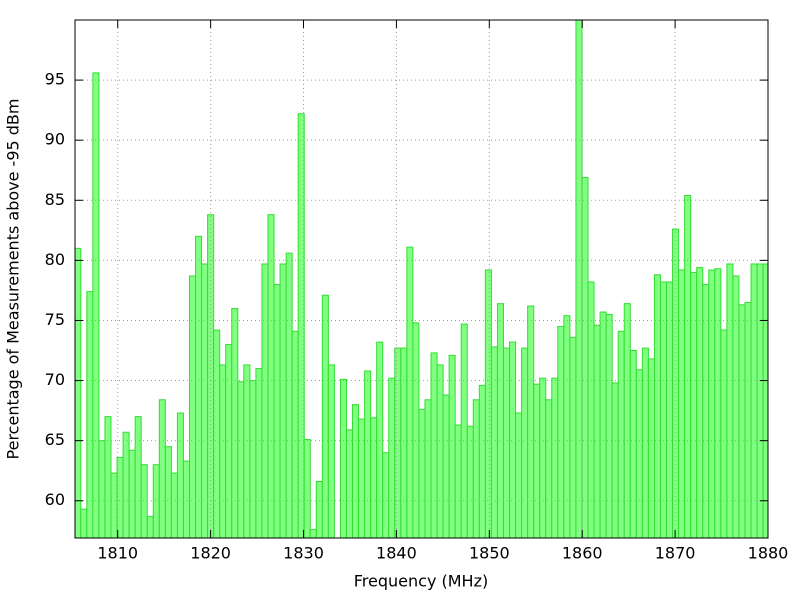 This screenshot has height=600, width=800. I want to click on x-axis-label: Frequency (MHz), so click(421, 581).